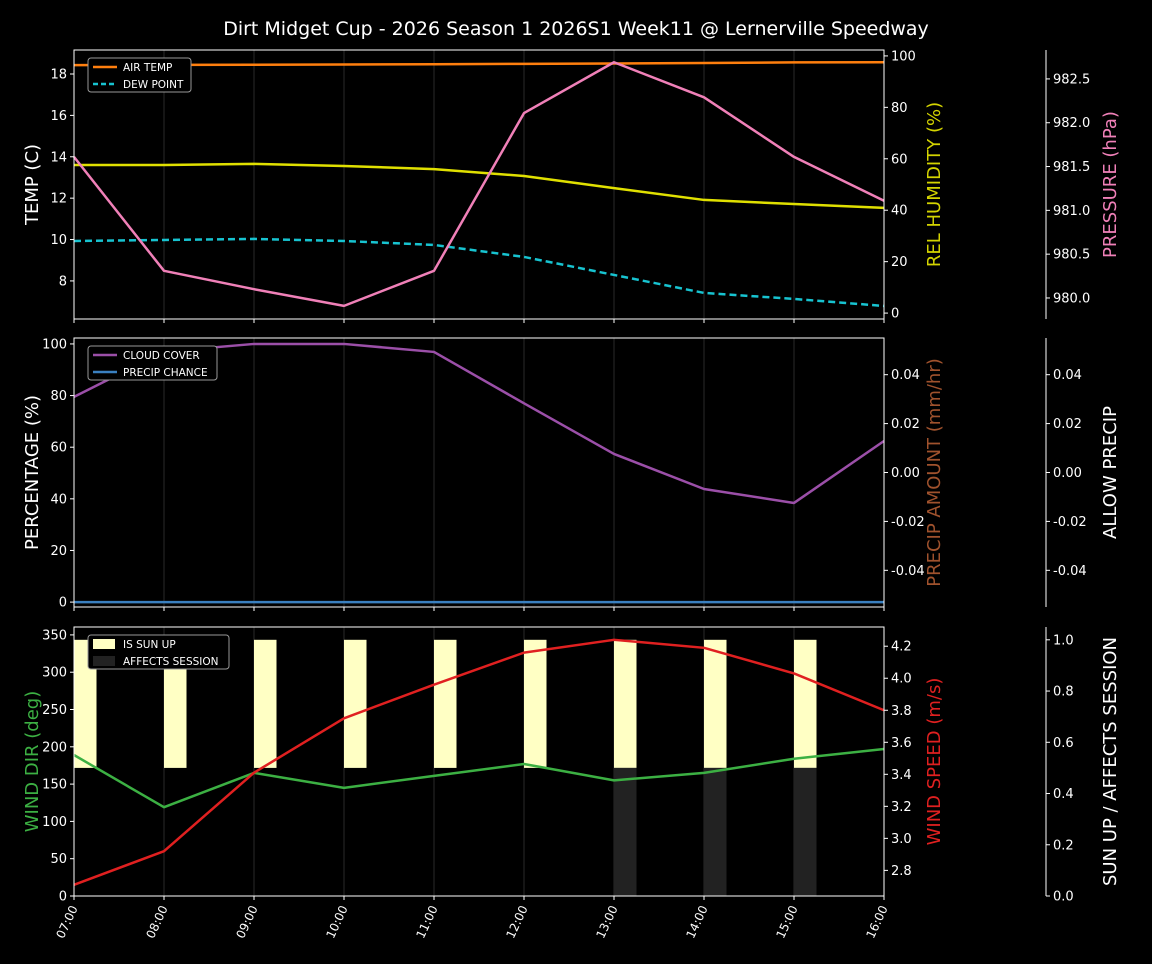  I want to click on y-tick-label: 14, so click(58, 157).